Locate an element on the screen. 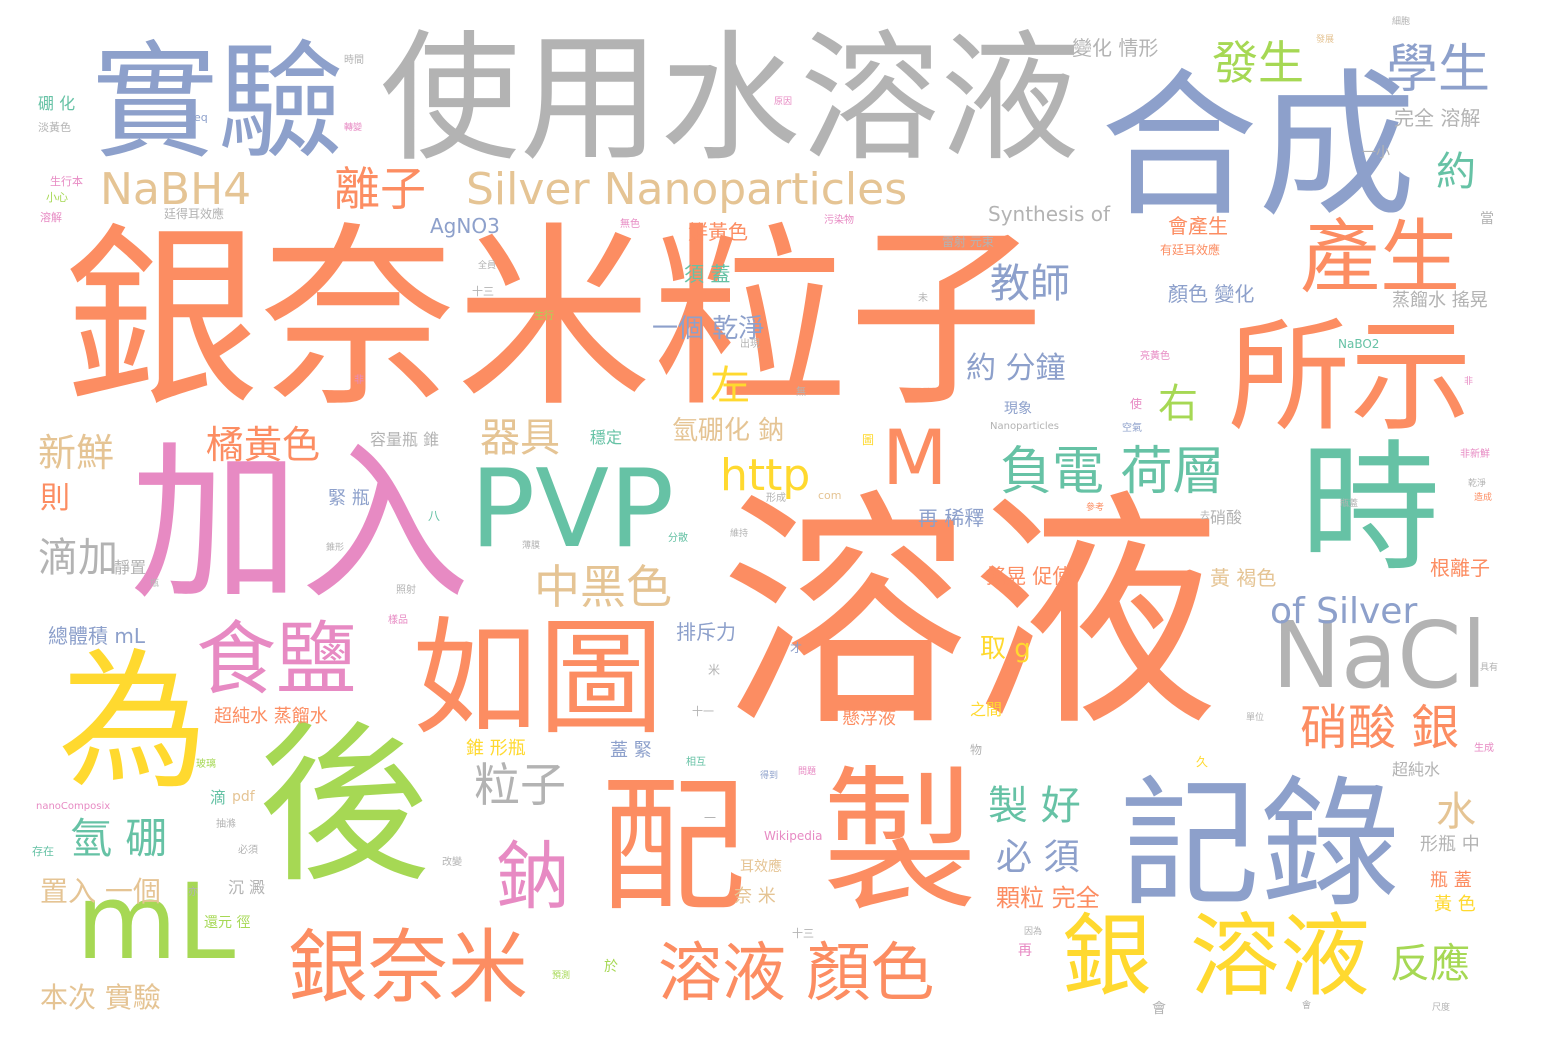 Image resolution: width=1548 pixels, height=1052 pixels. cloud-word: 瓶 is located at coordinates (155, 584).